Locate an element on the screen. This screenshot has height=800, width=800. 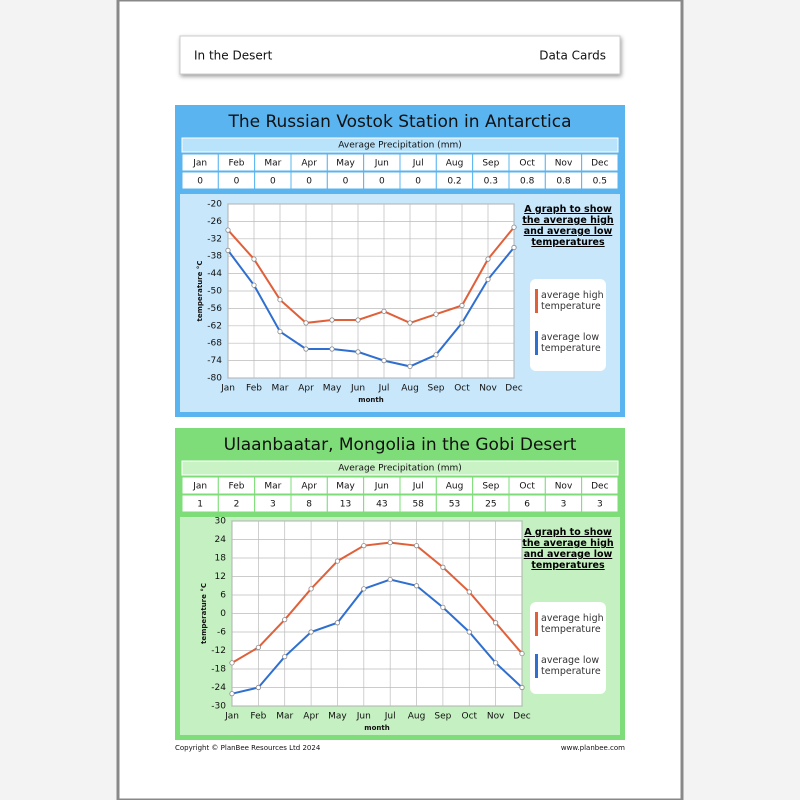
month-label: May is located at coordinates (345, 487).